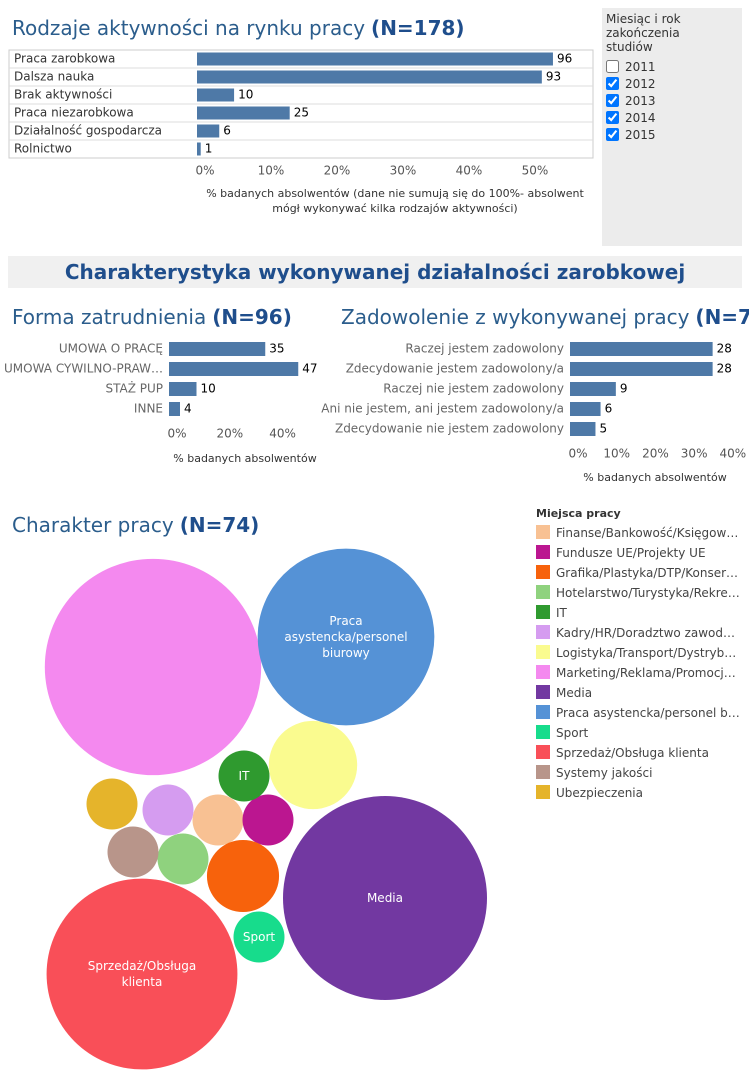  What do you see at coordinates (449, 429) in the screenshot?
I see `category-label: Zdecydowanie nie jestem zadowolony` at bounding box center [449, 429].